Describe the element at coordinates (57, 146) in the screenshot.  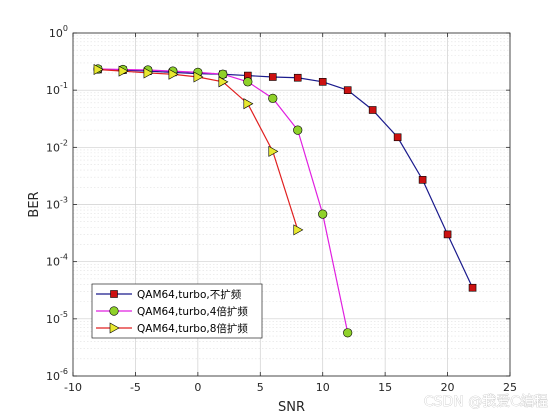
I see `y-tick-label: 10⁻²` at that location.